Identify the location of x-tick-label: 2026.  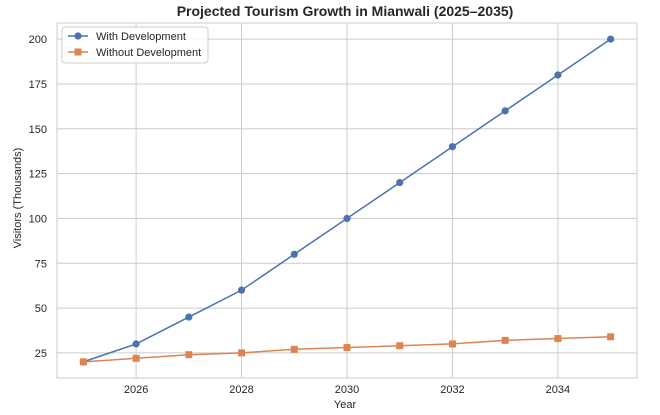
(136, 390).